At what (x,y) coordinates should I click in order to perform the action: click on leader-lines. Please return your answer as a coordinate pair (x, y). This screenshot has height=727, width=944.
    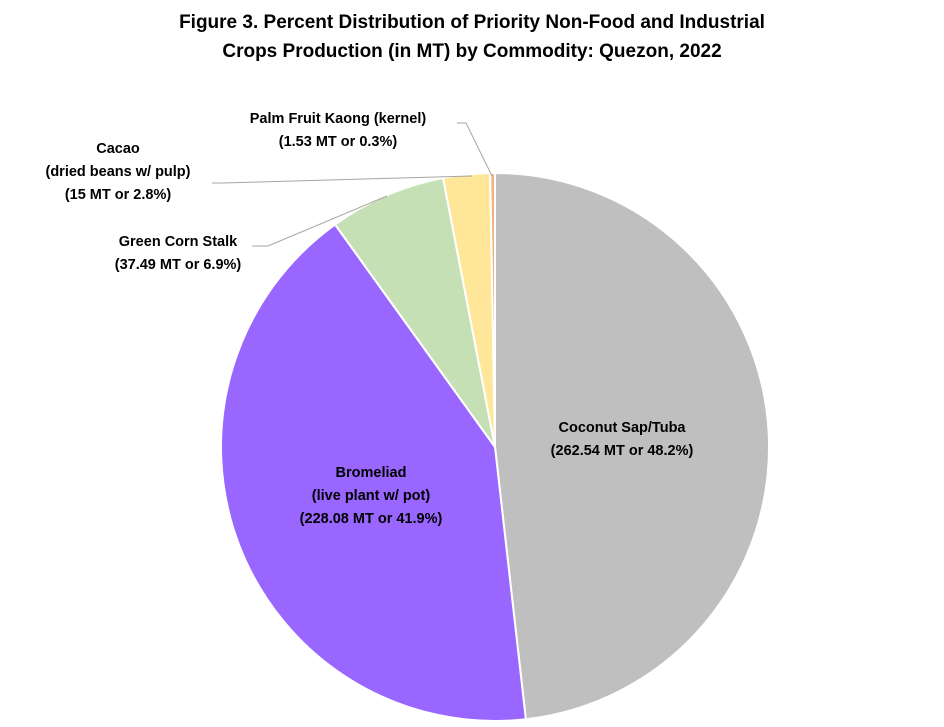
    Looking at the image, I should click on (352, 184).